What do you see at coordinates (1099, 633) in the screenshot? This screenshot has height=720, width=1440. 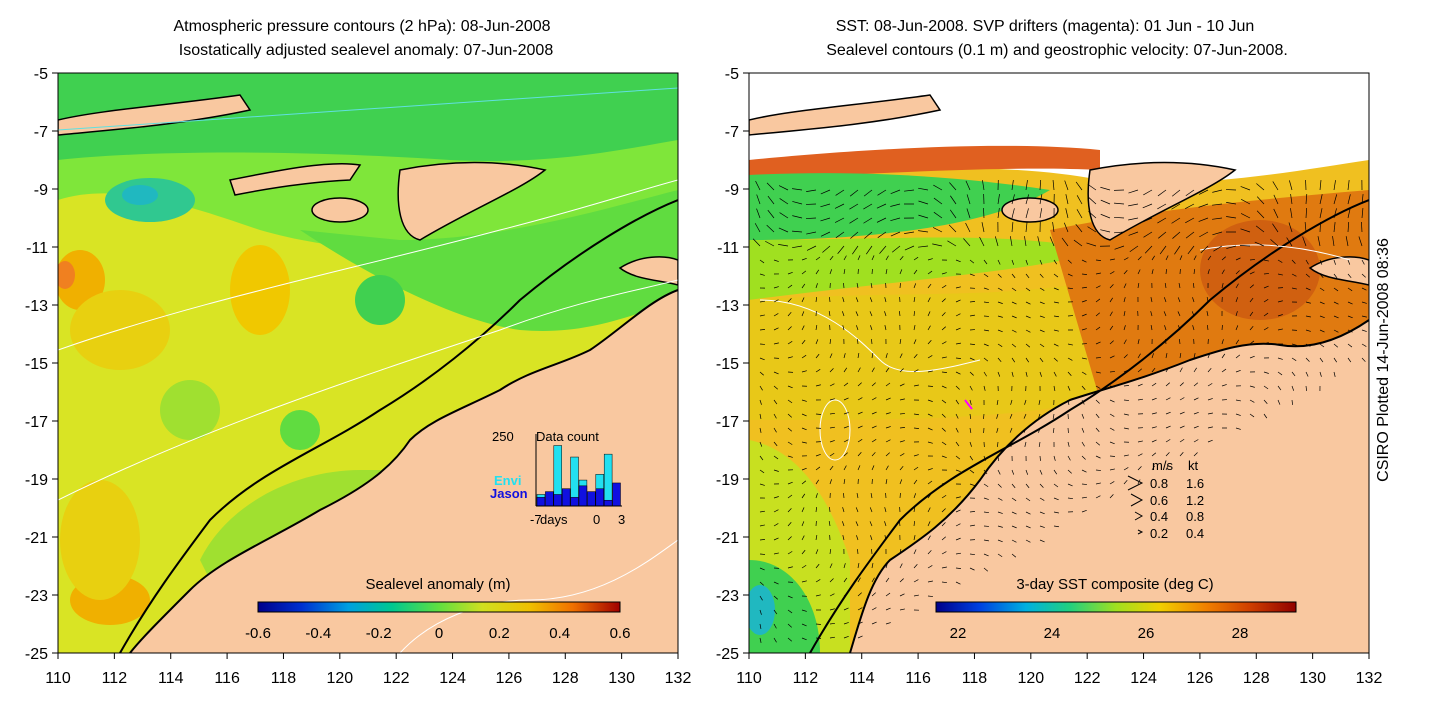 I see `sst-colorbar-ticks: 22 24 26 28` at bounding box center [1099, 633].